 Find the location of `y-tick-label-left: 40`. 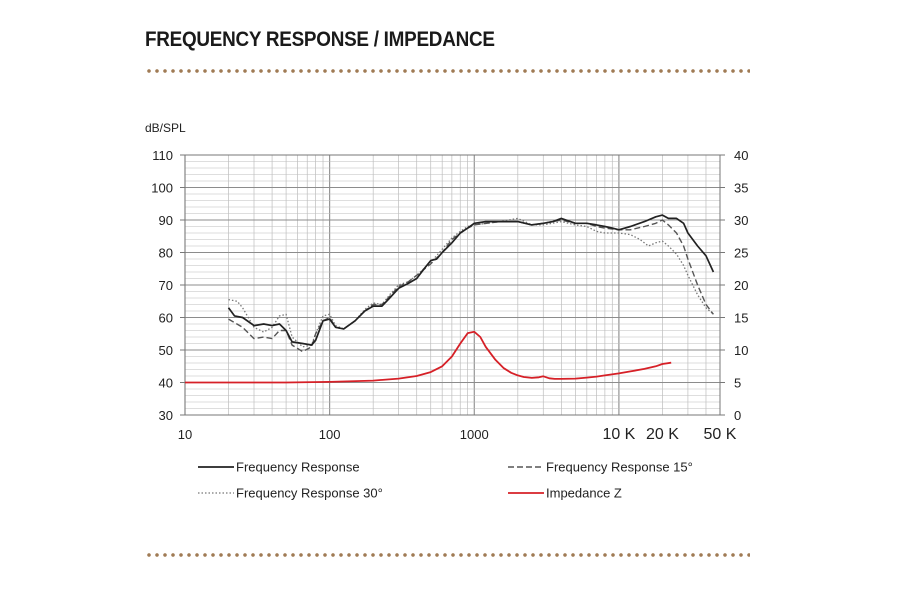

y-tick-label-left: 40 is located at coordinates (166, 383).